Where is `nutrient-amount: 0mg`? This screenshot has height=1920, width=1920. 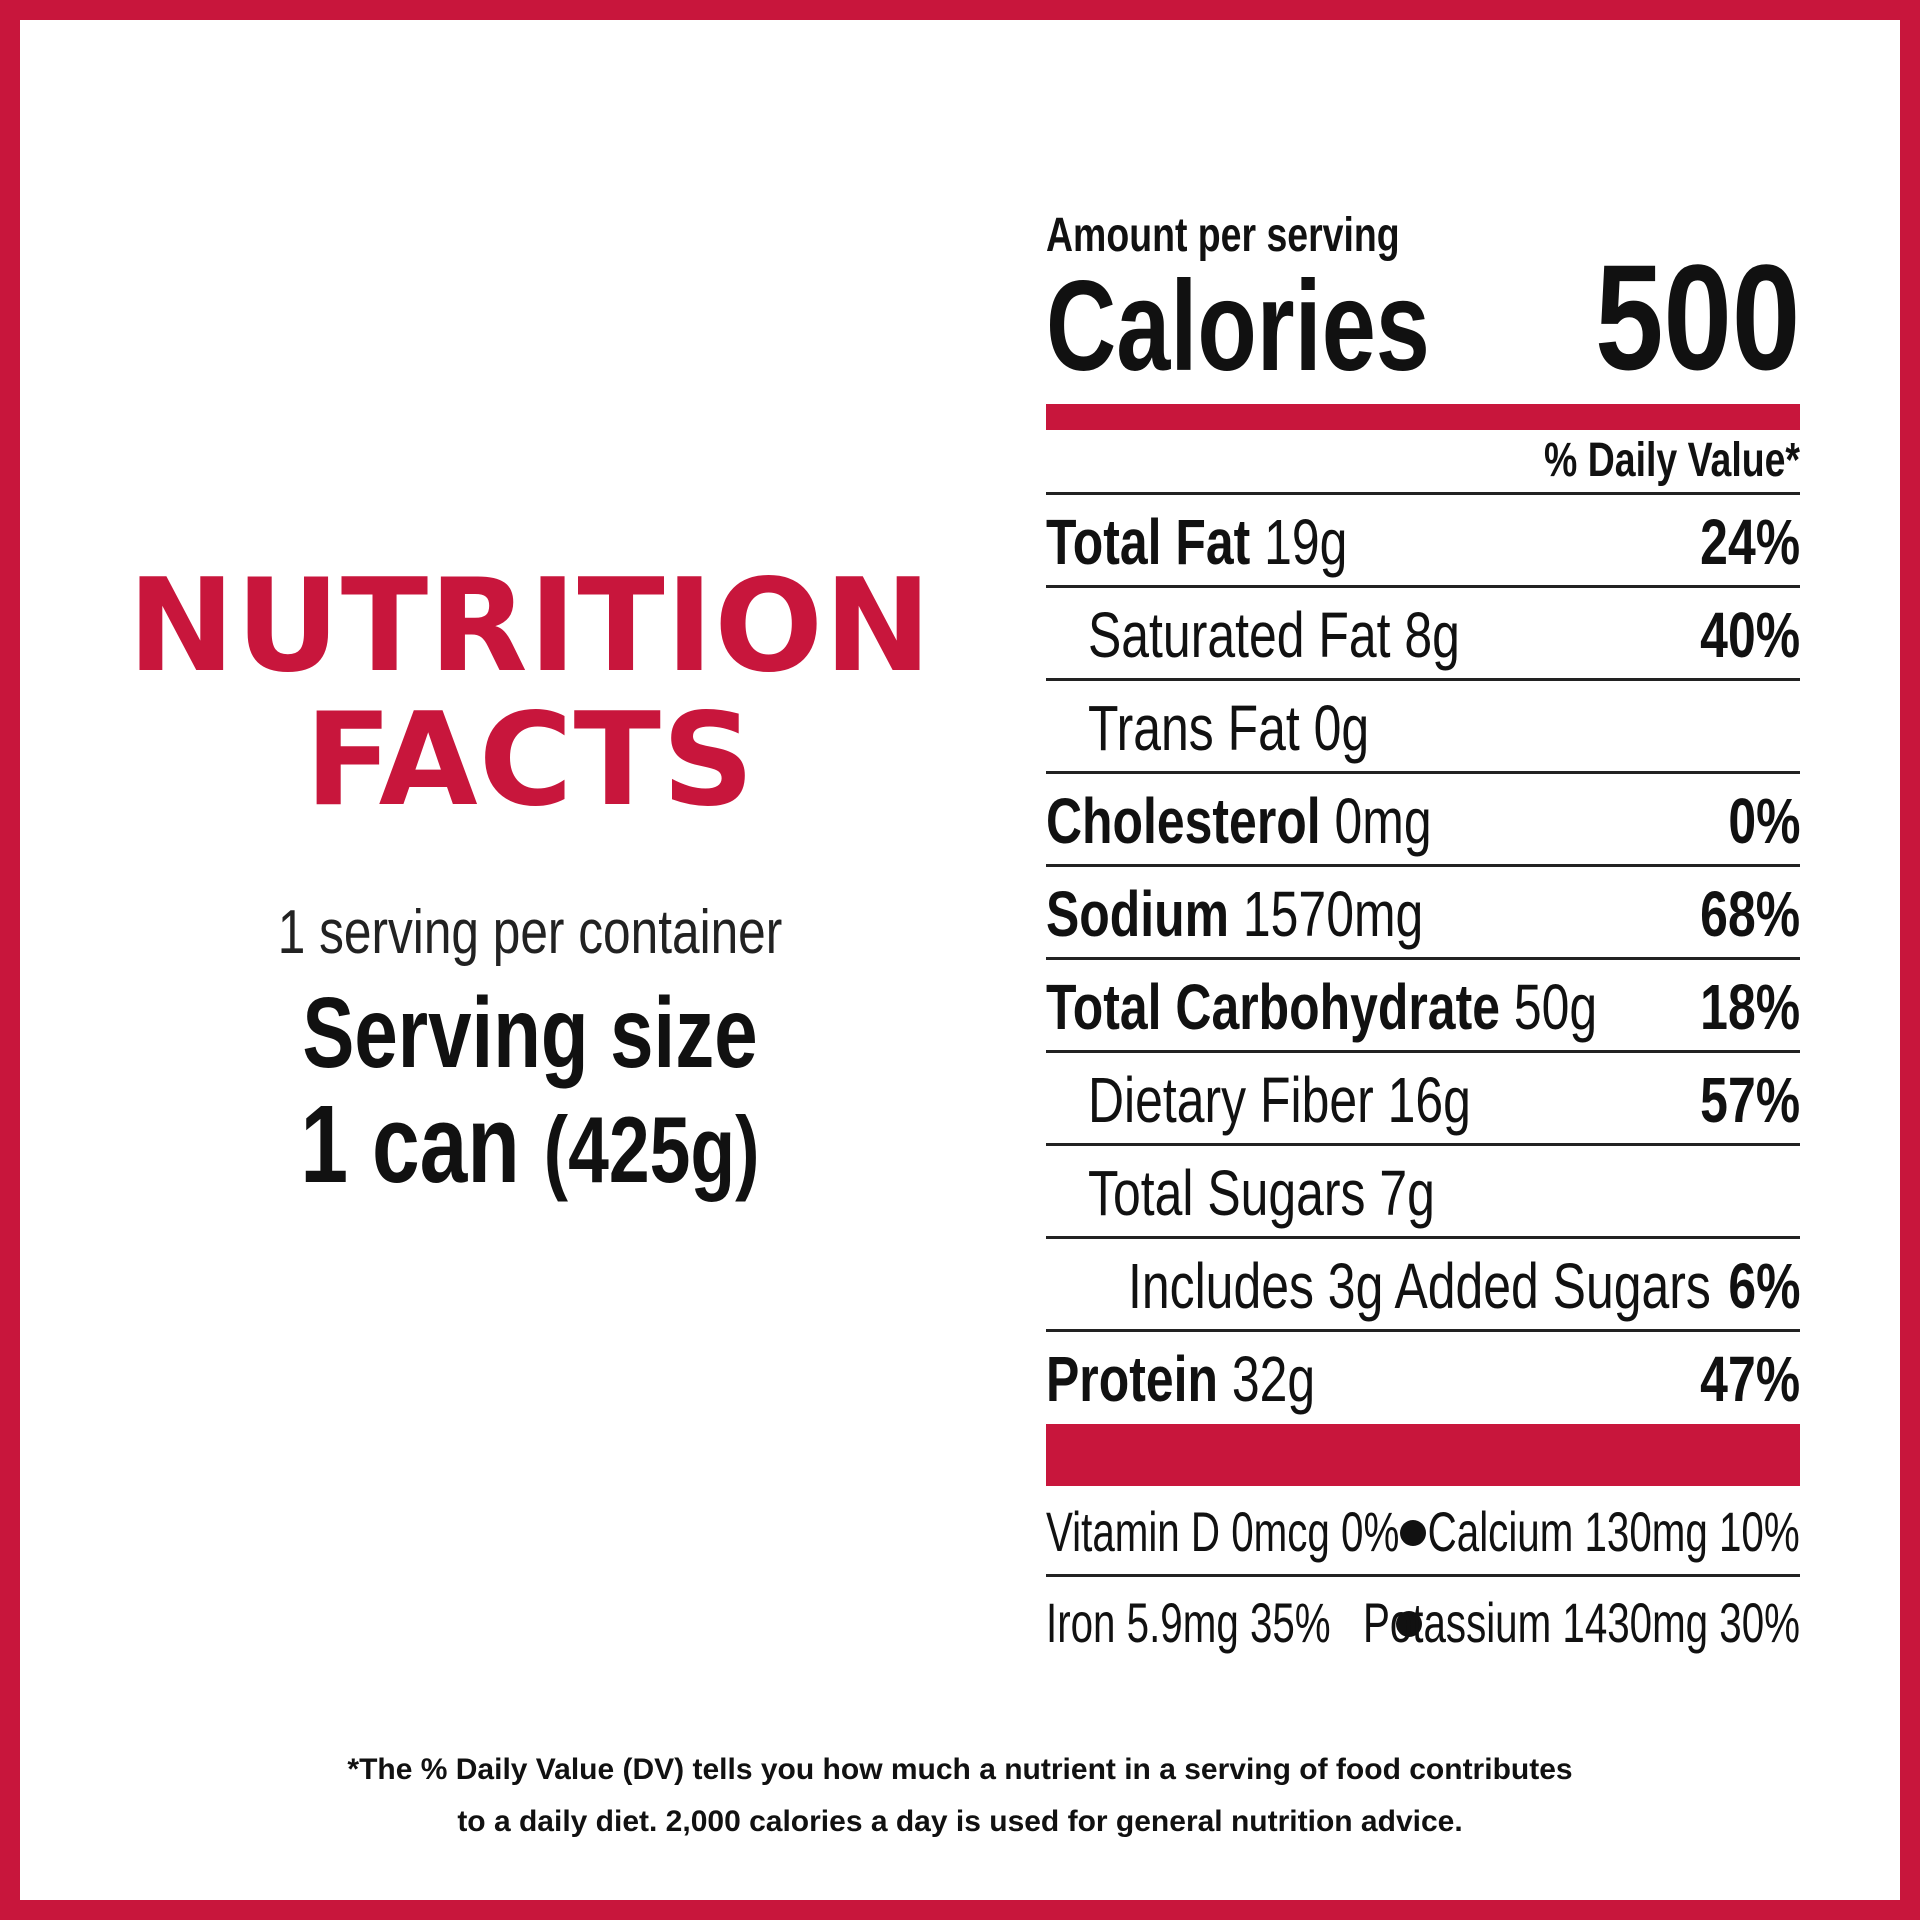 nutrient-amount: 0mg is located at coordinates (1383, 821).